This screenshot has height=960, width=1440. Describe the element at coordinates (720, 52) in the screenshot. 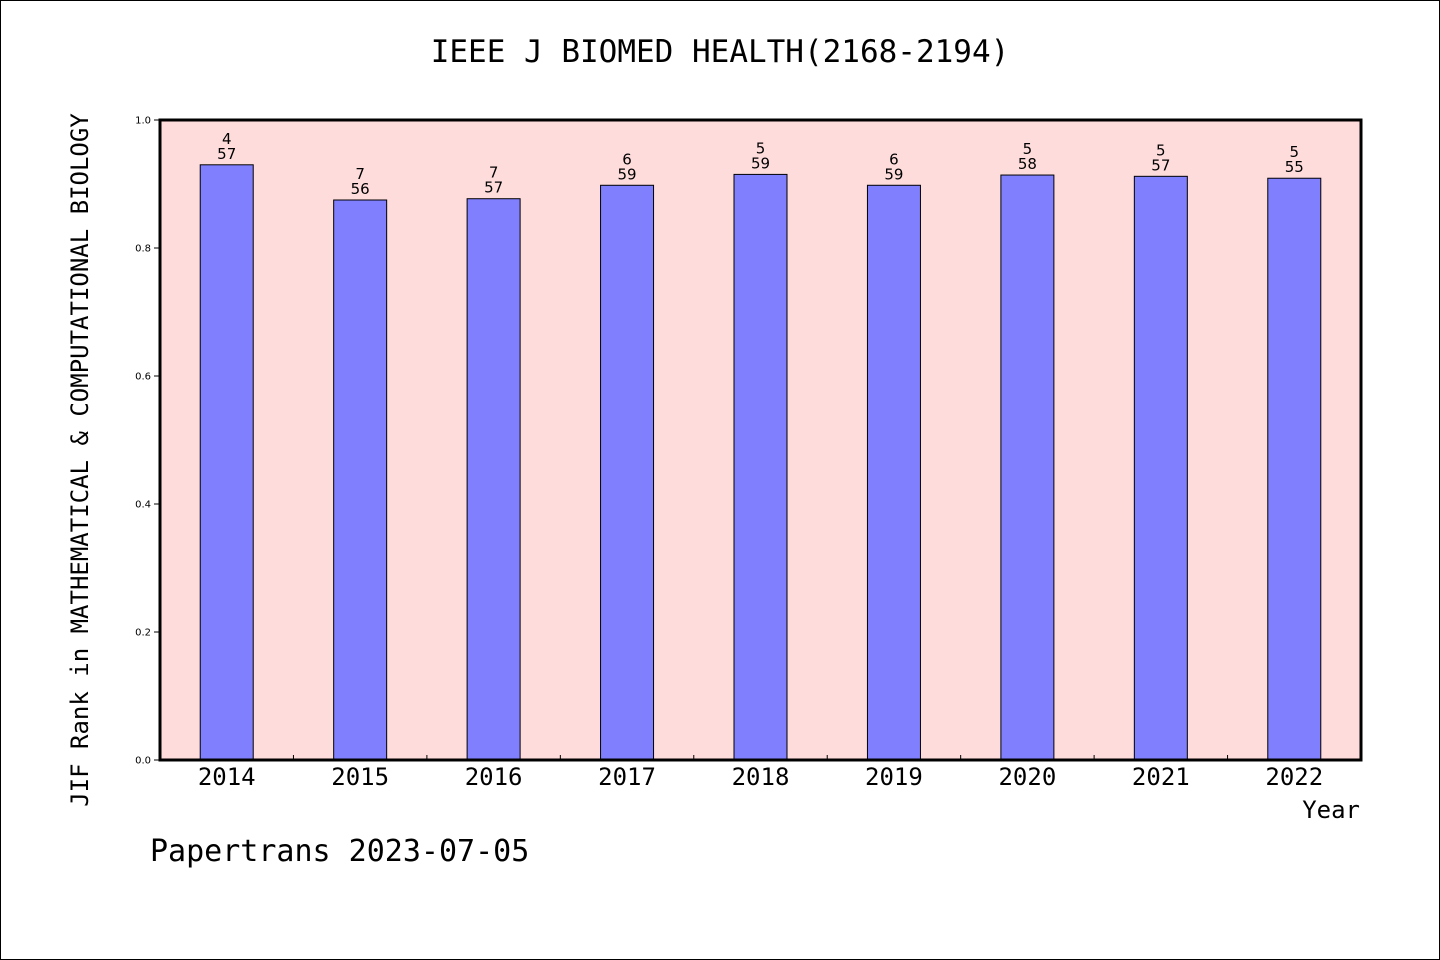

I see `chart-title: IEEE J BIOMED HEALTH(2168-2194)` at that location.